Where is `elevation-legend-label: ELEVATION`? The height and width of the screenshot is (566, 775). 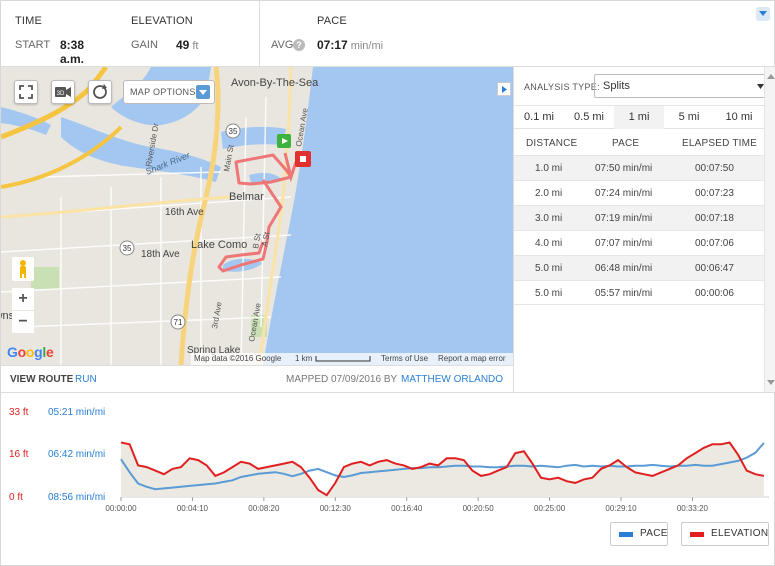
elevation-legend-label: ELEVATION is located at coordinates (740, 533).